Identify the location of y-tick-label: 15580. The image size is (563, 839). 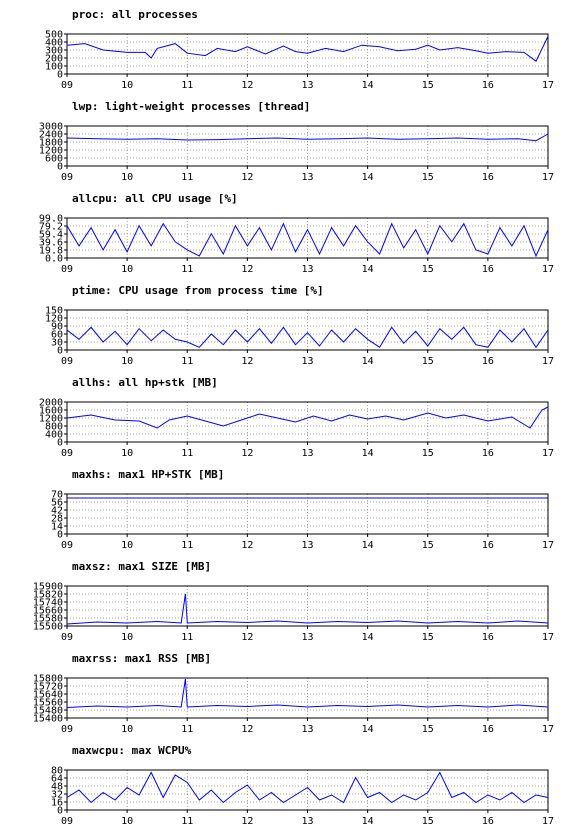
(48, 619).